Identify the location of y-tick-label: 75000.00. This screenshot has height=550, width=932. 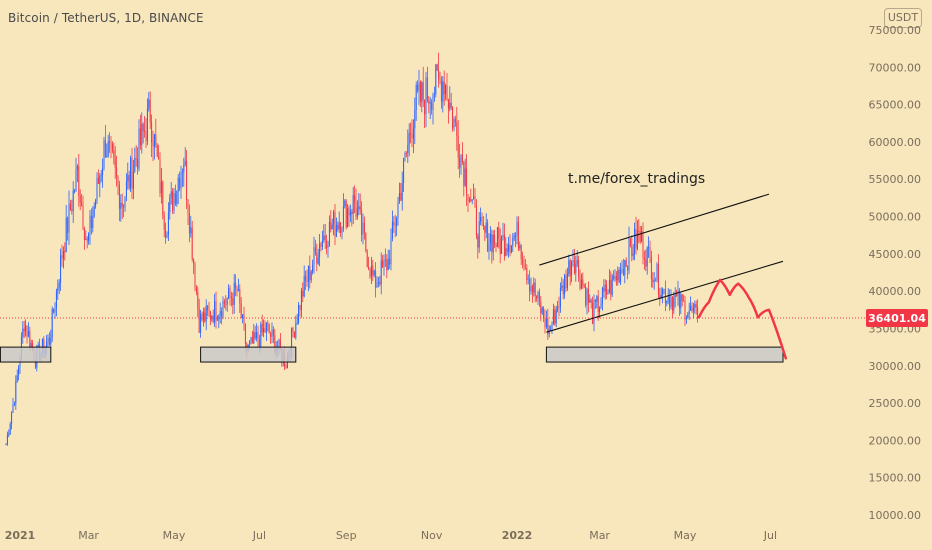
(895, 30).